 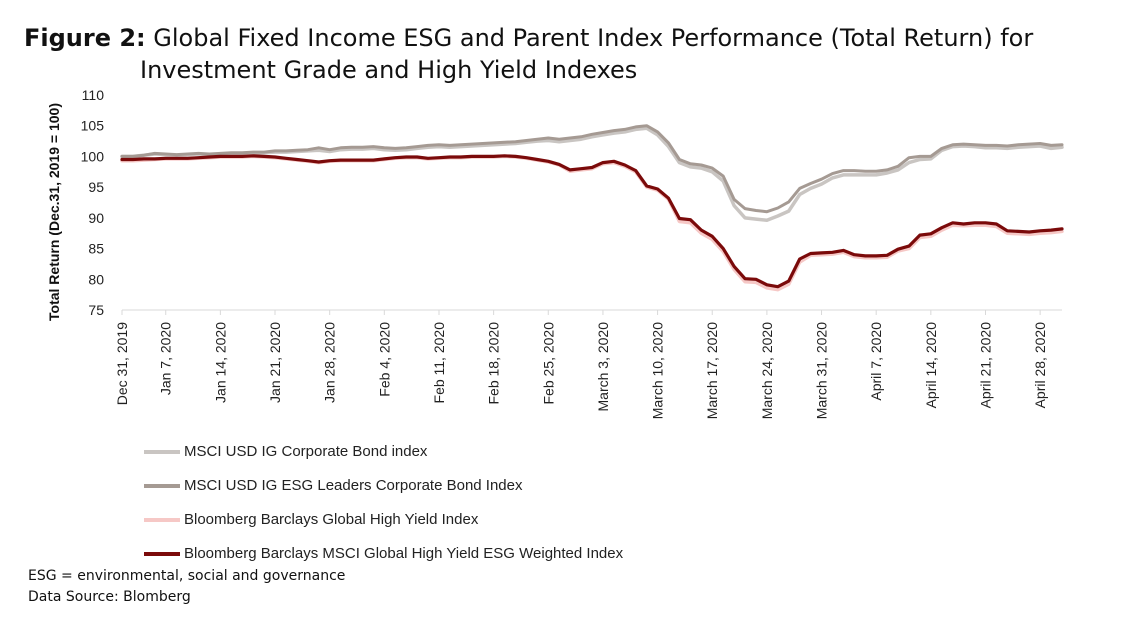 What do you see at coordinates (384, 359) in the screenshot?
I see `x-tick-label: Feb 4, 2020` at bounding box center [384, 359].